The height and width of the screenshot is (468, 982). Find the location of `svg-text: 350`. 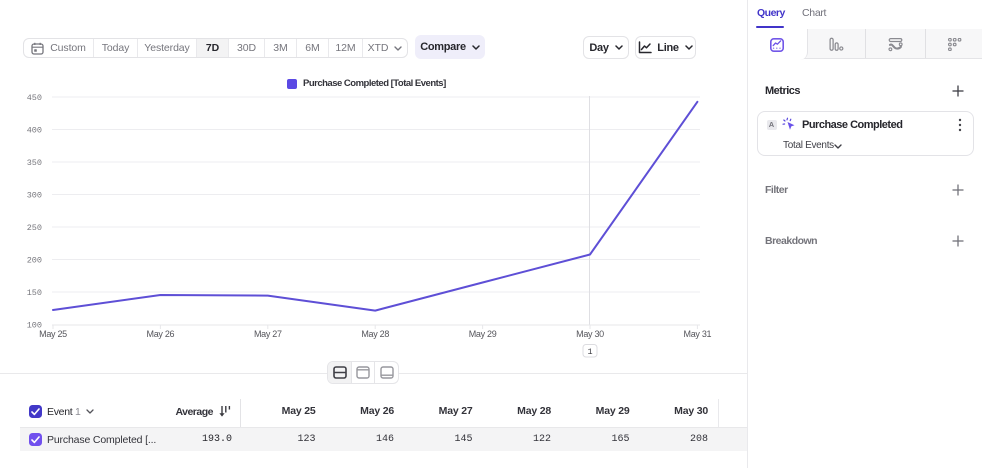

svg-text: 350 is located at coordinates (34, 163).